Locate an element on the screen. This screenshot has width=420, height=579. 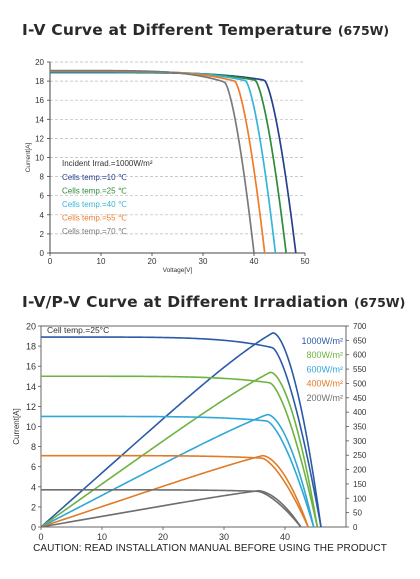
legend-entry-3: 400W/m² is located at coordinates (324, 384).